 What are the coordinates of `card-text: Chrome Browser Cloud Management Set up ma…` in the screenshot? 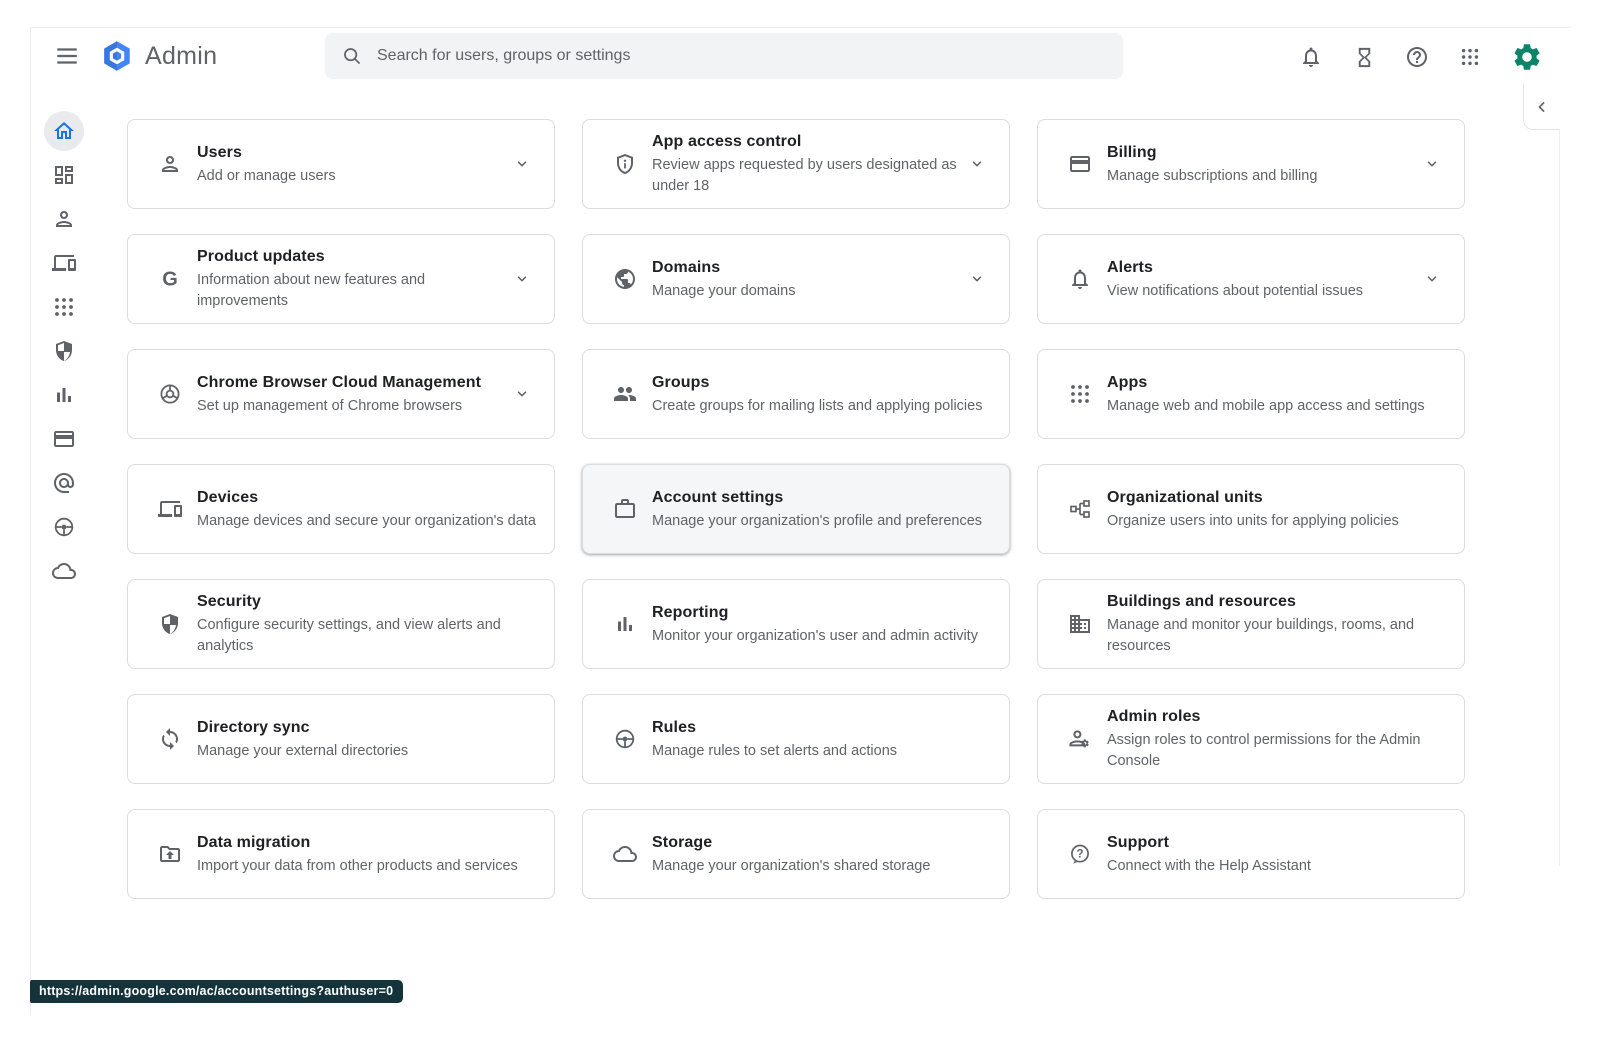 It's located at (349, 394).